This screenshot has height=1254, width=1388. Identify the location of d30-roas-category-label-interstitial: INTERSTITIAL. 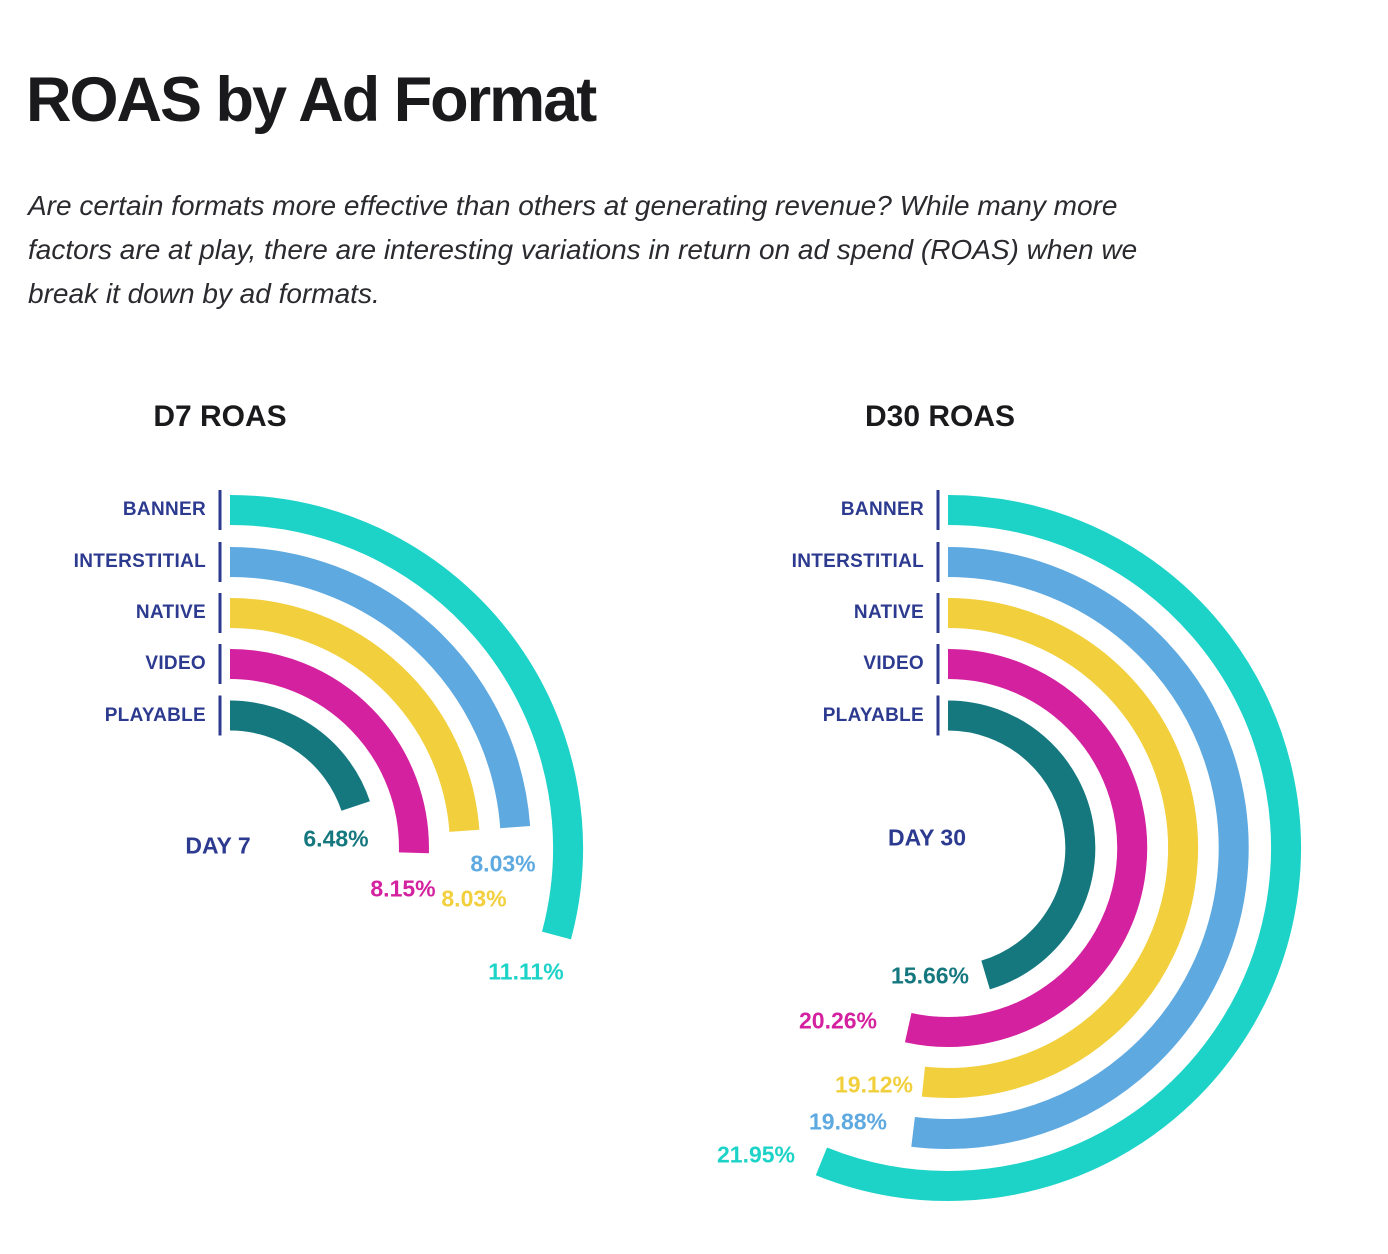
(857, 561).